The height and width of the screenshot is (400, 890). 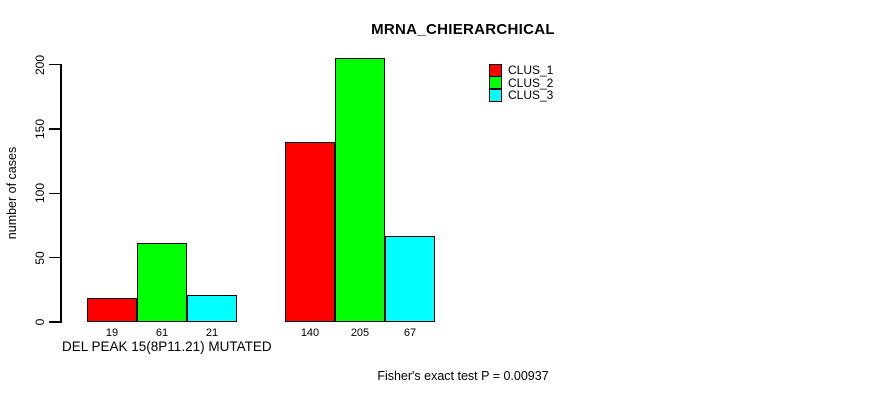 What do you see at coordinates (162, 333) in the screenshot?
I see `bar-value-label: 61` at bounding box center [162, 333].